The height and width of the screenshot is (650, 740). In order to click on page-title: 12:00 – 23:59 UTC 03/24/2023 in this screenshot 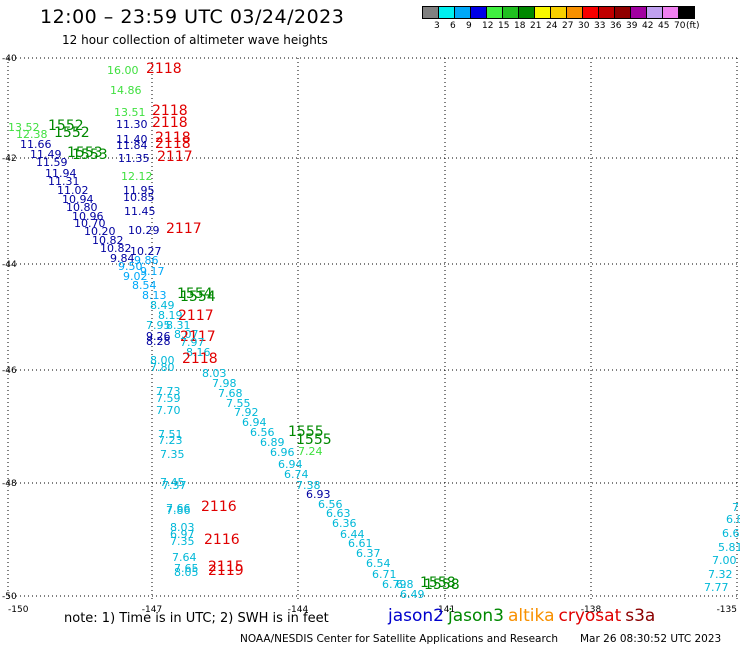, I will do `click(192, 17)`.